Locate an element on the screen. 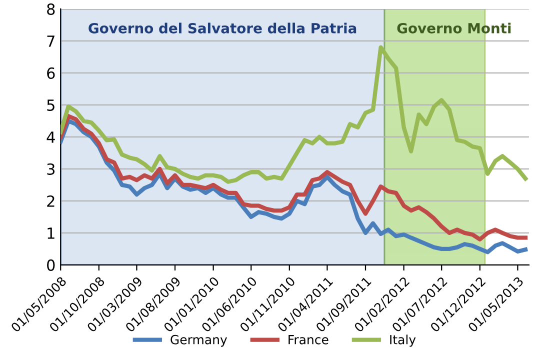 The image size is (551, 358). y-tick-label: 6 is located at coordinates (51, 73).